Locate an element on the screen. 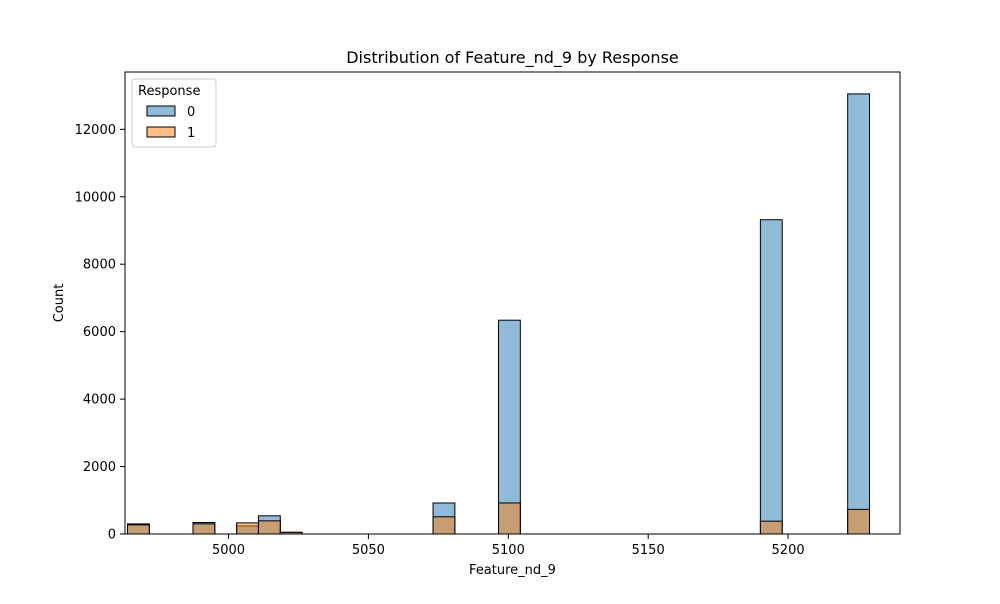 Image resolution: width=1000 pixels, height=604 pixels. chart-title: Distribution of Feature_nd_9 by Response is located at coordinates (512, 58).